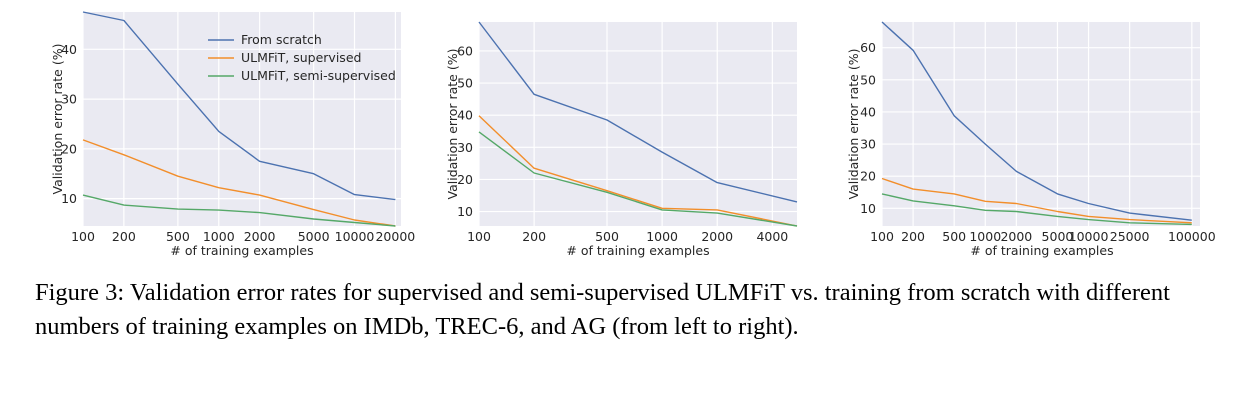 Image resolution: width=1259 pixels, height=404 pixels. Describe the element at coordinates (534, 236) in the screenshot. I see `trec6-xtick-label: 200` at that location.